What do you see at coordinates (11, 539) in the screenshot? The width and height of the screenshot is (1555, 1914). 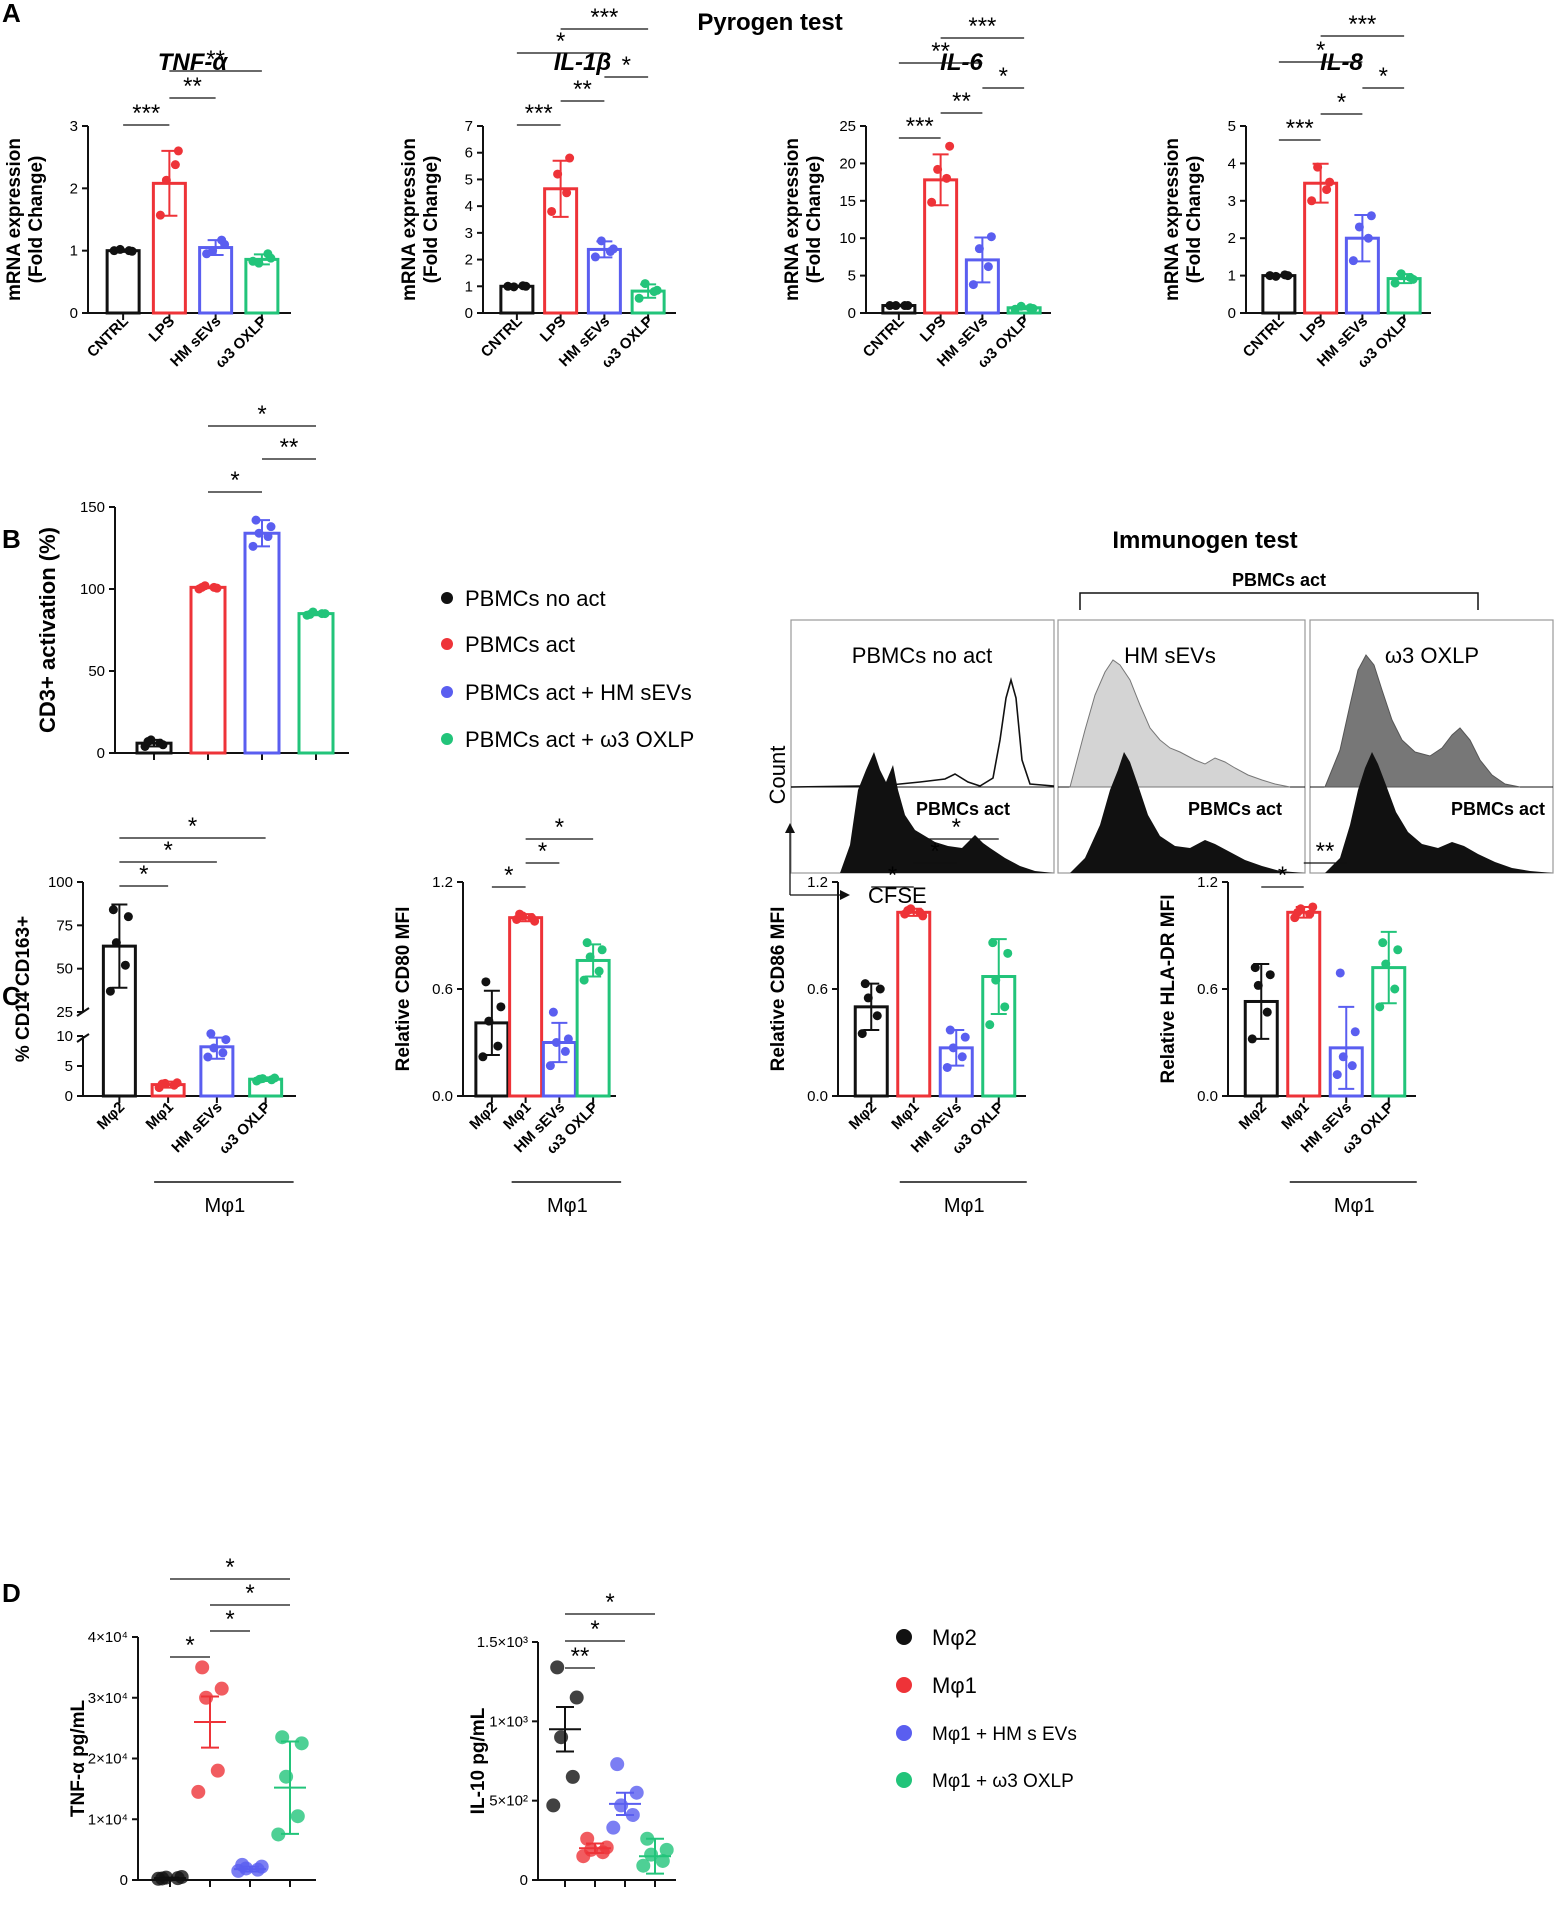 I see `panel-label-b: B` at bounding box center [11, 539].